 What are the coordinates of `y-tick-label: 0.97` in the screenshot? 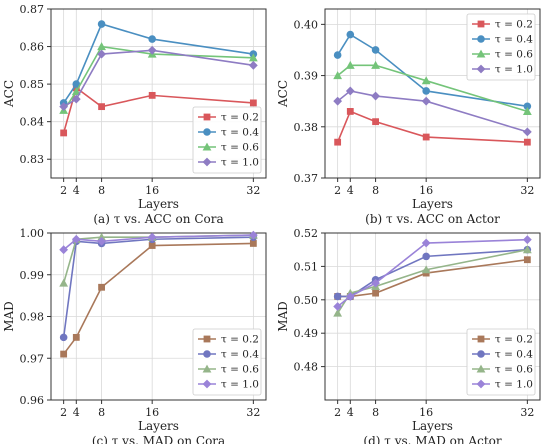 It's located at (32, 358).